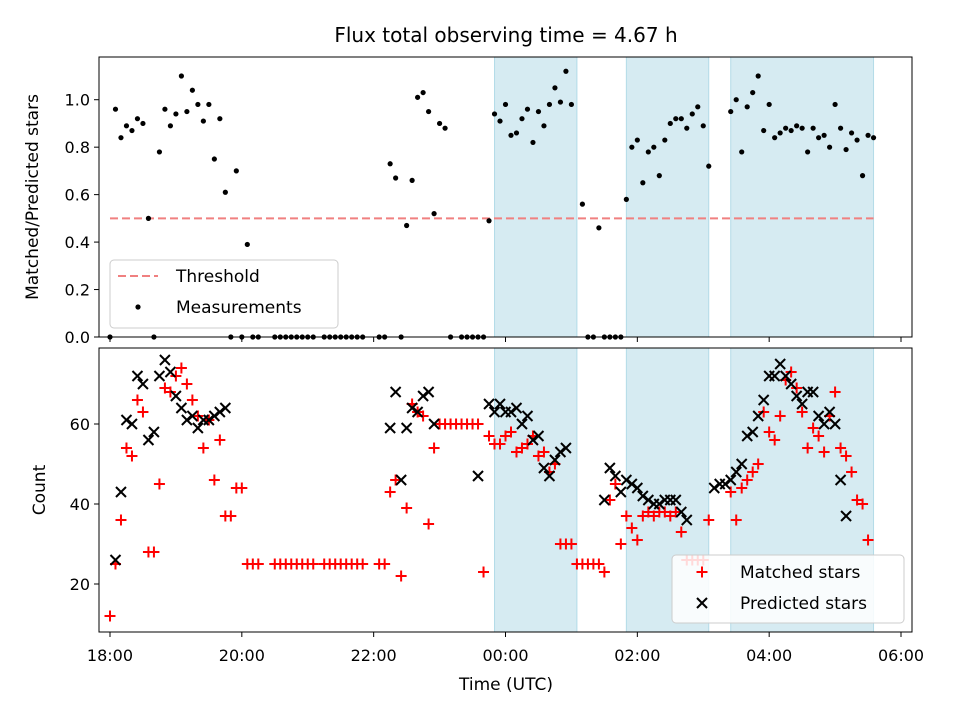 The image size is (960, 720). I want to click on top-y-ticks: 0.0 0.2 0.4 0.6 0.8 1.0, so click(82, 219).